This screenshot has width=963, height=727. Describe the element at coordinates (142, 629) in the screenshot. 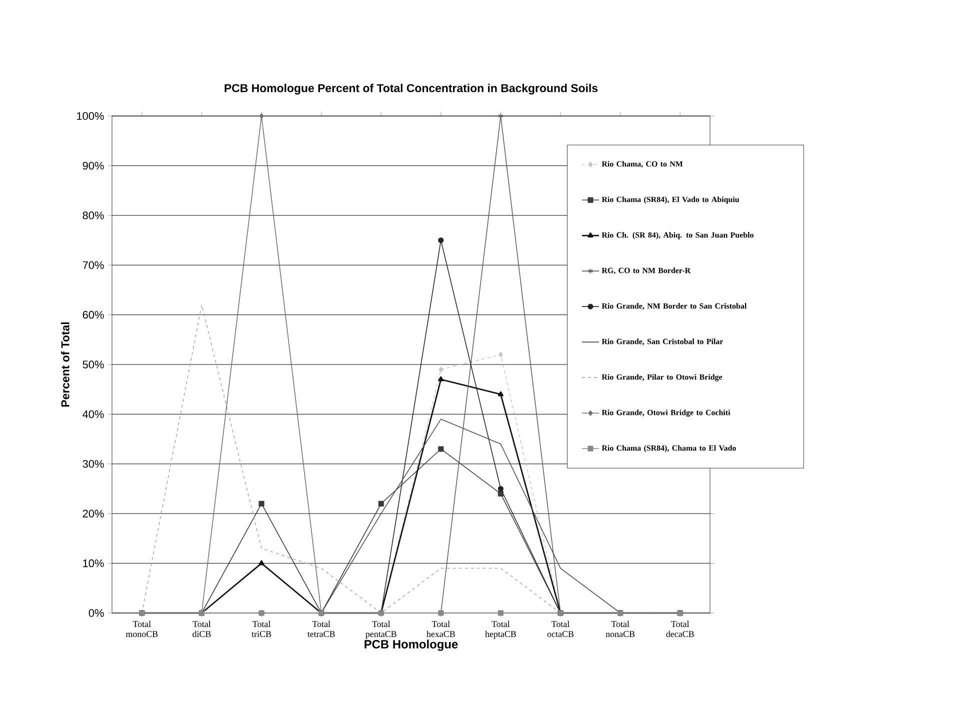

I see `x-tick-label: Total monoCB` at that location.